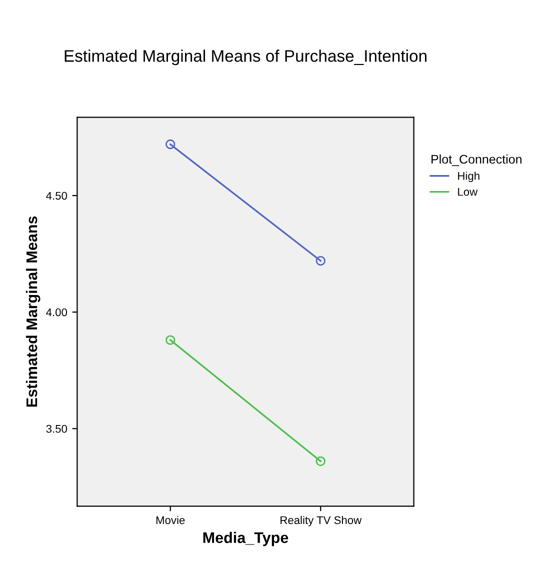 The image size is (536, 572). Describe the element at coordinates (468, 192) in the screenshot. I see `legend-label: Low` at that location.